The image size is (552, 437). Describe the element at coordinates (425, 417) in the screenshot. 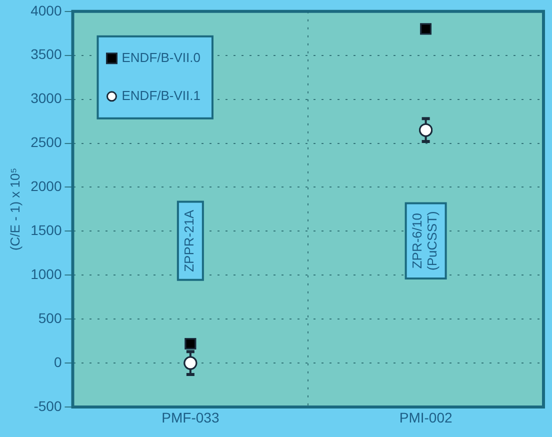

I see `x-tick-label: PMI-002` at that location.